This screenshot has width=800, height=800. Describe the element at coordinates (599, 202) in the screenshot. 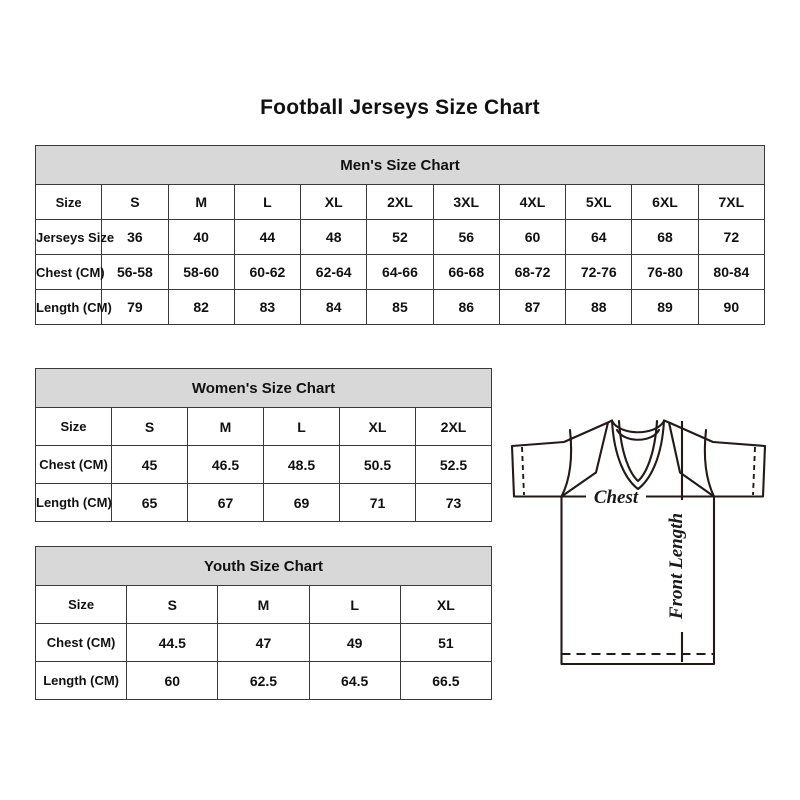

I see `column-header: 5XL` at that location.